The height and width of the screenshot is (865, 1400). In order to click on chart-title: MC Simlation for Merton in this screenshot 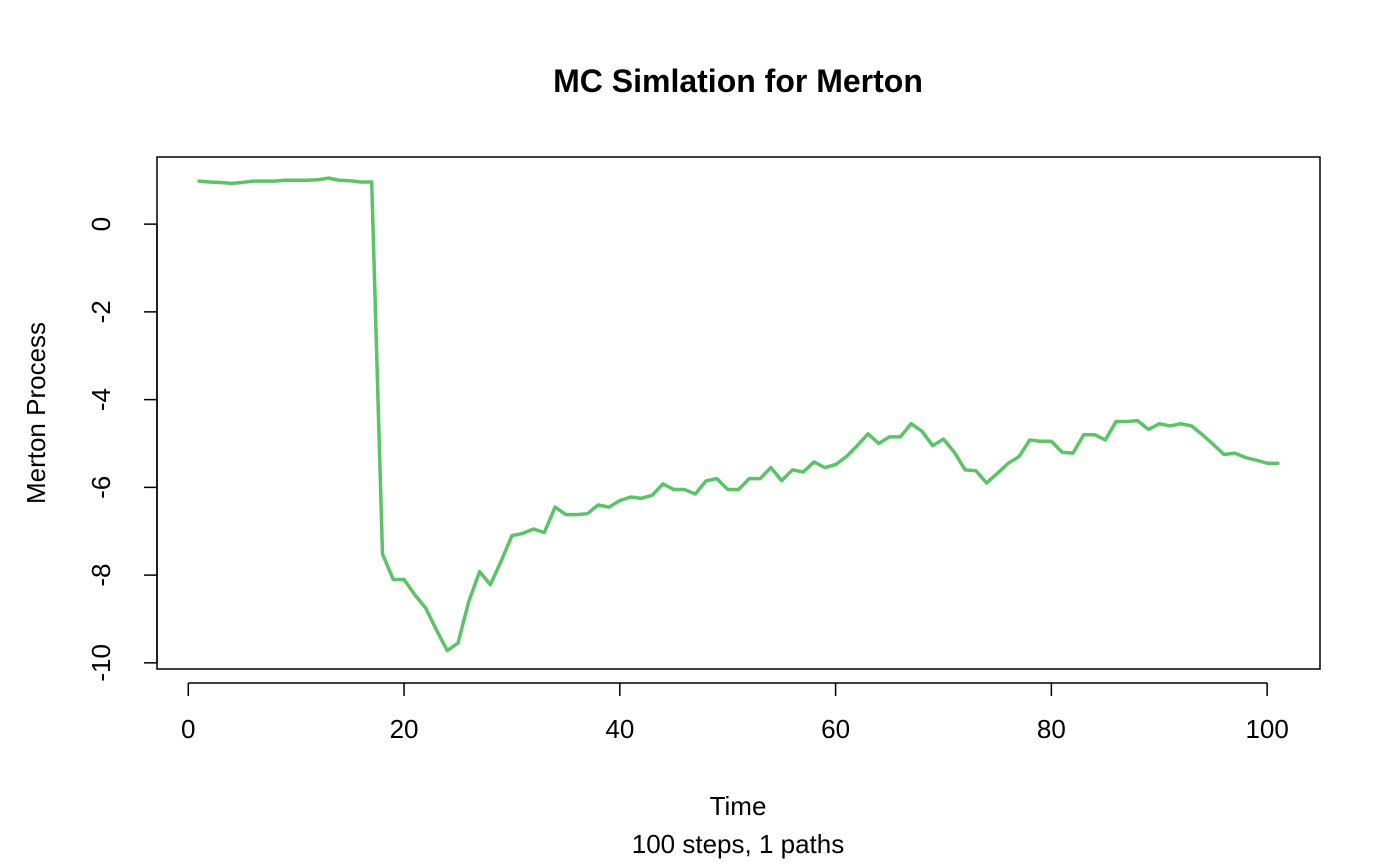, I will do `click(738, 81)`.